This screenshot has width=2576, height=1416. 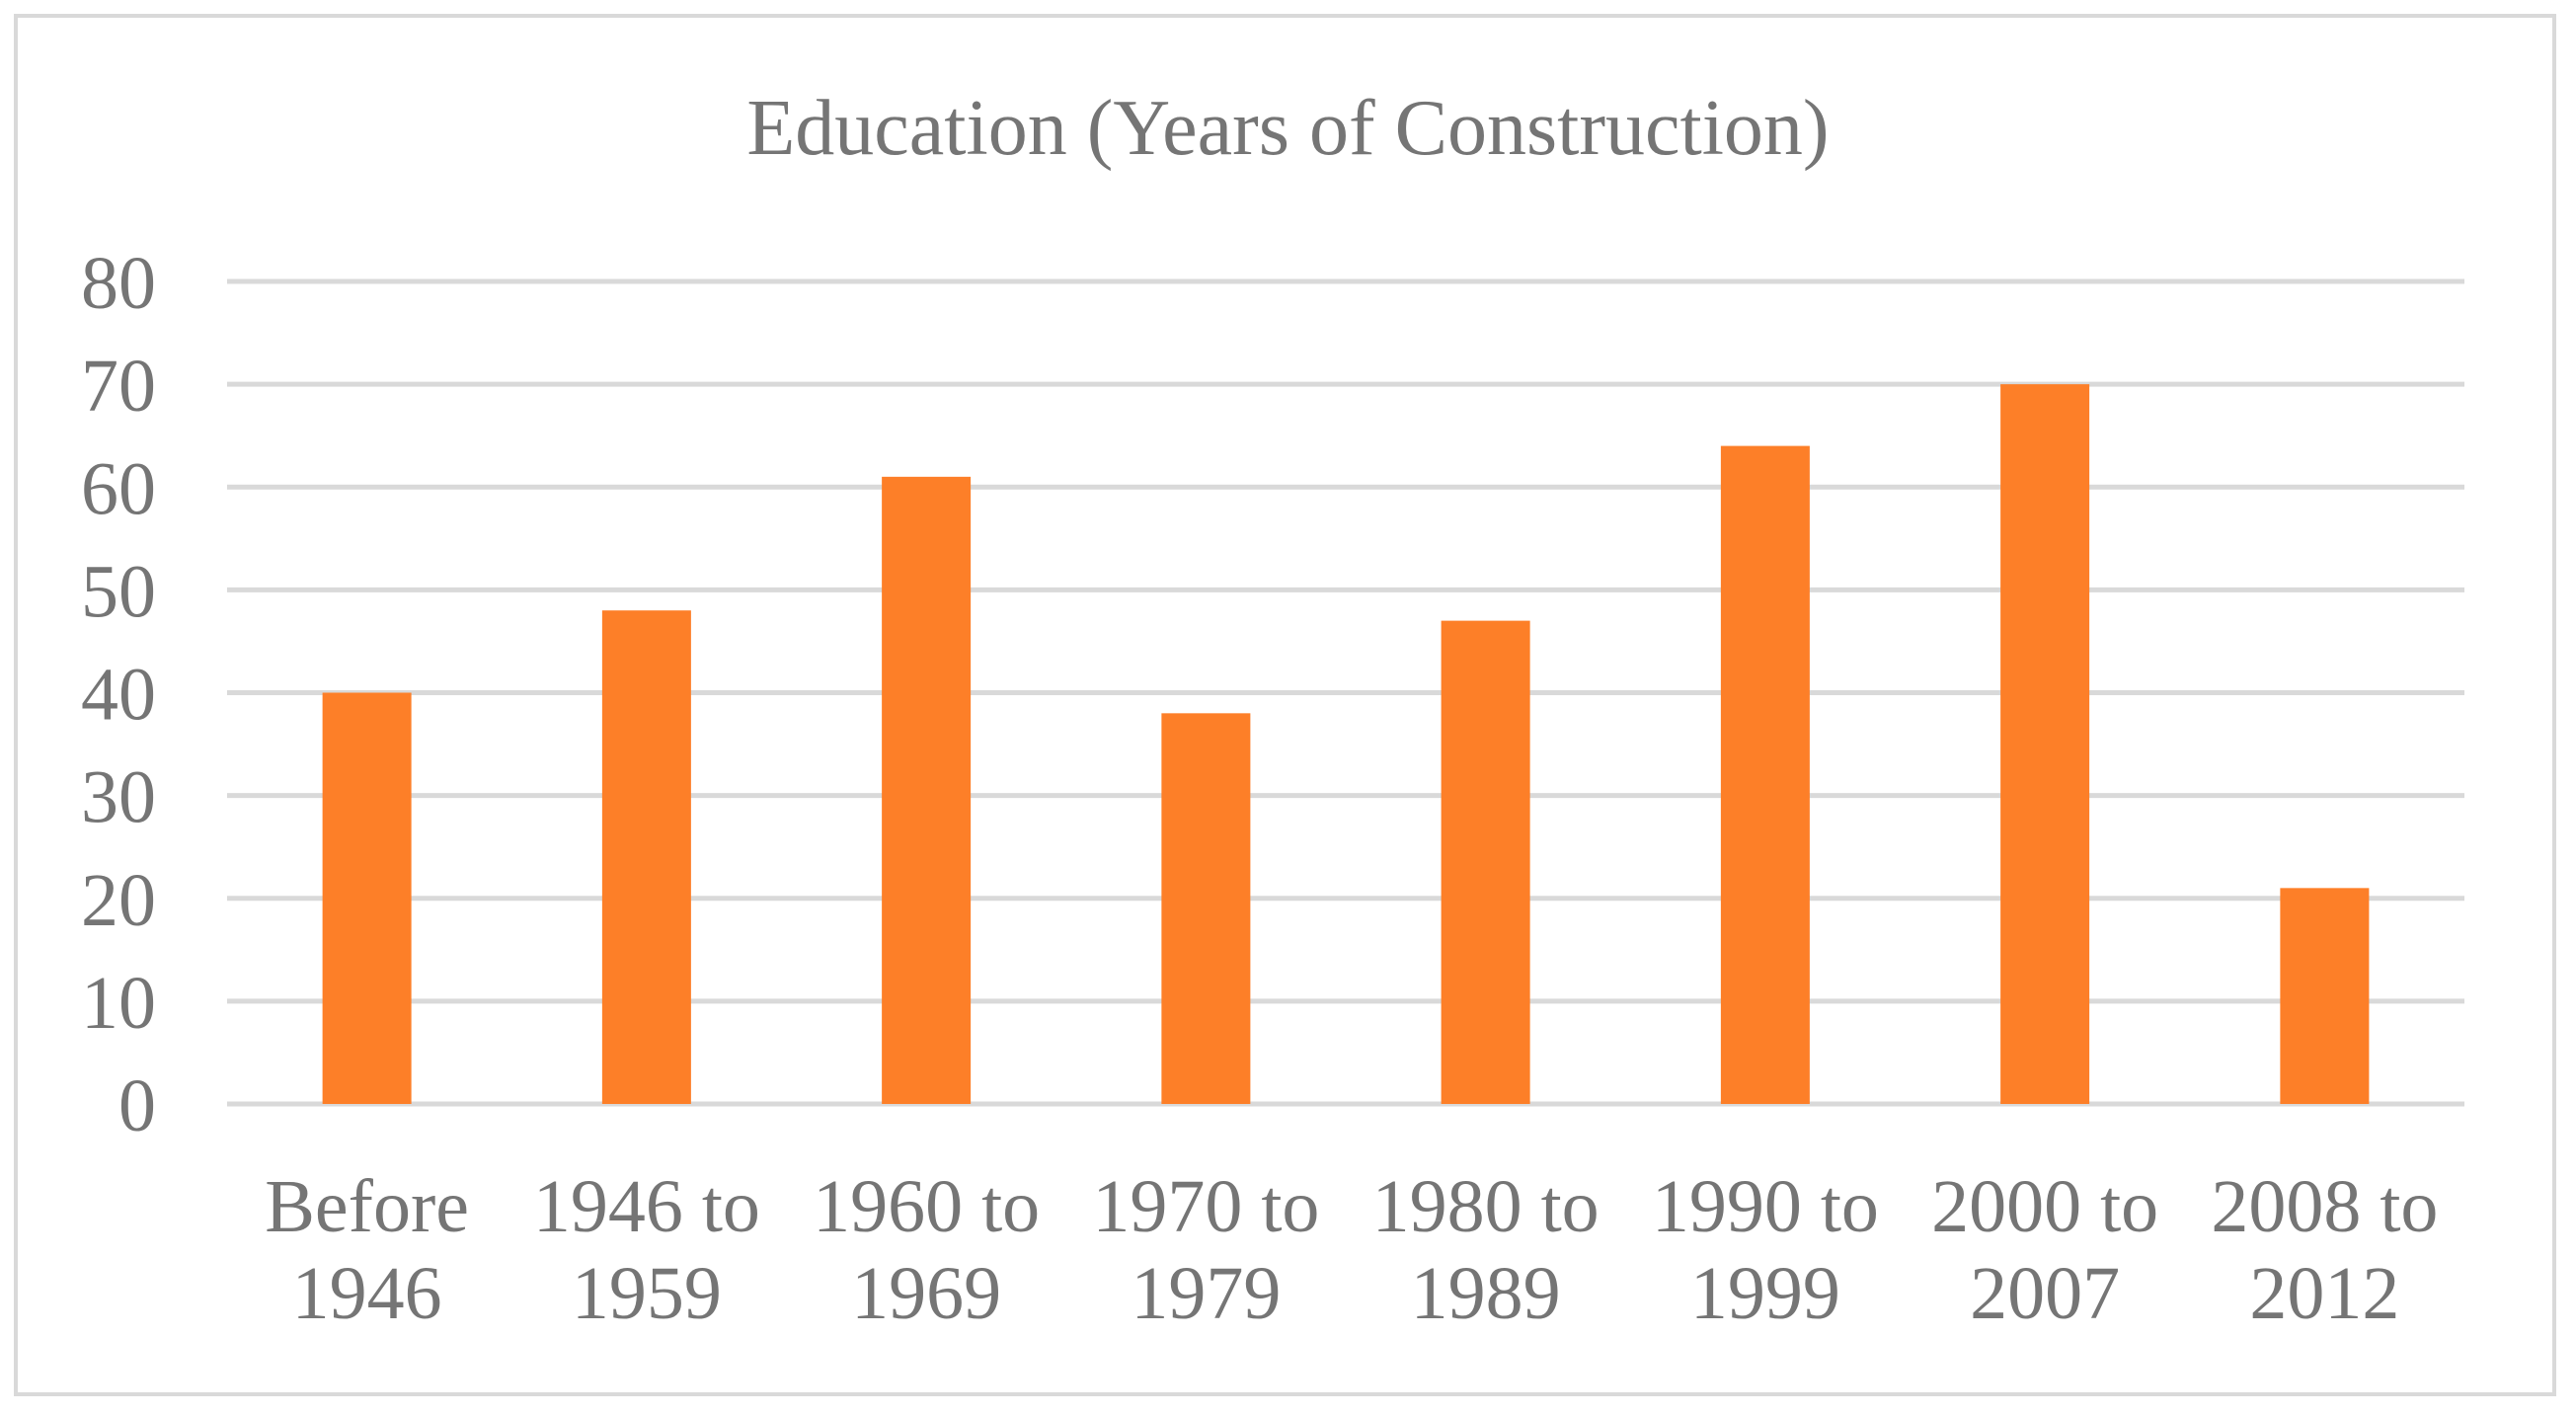 What do you see at coordinates (118, 900) in the screenshot?
I see `y-tick-label: 20` at bounding box center [118, 900].